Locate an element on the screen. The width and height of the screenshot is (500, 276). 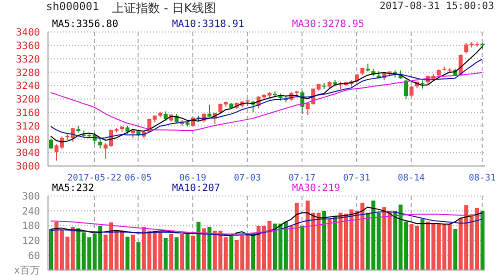
y-tick-label: 180 is located at coordinates (31, 226).